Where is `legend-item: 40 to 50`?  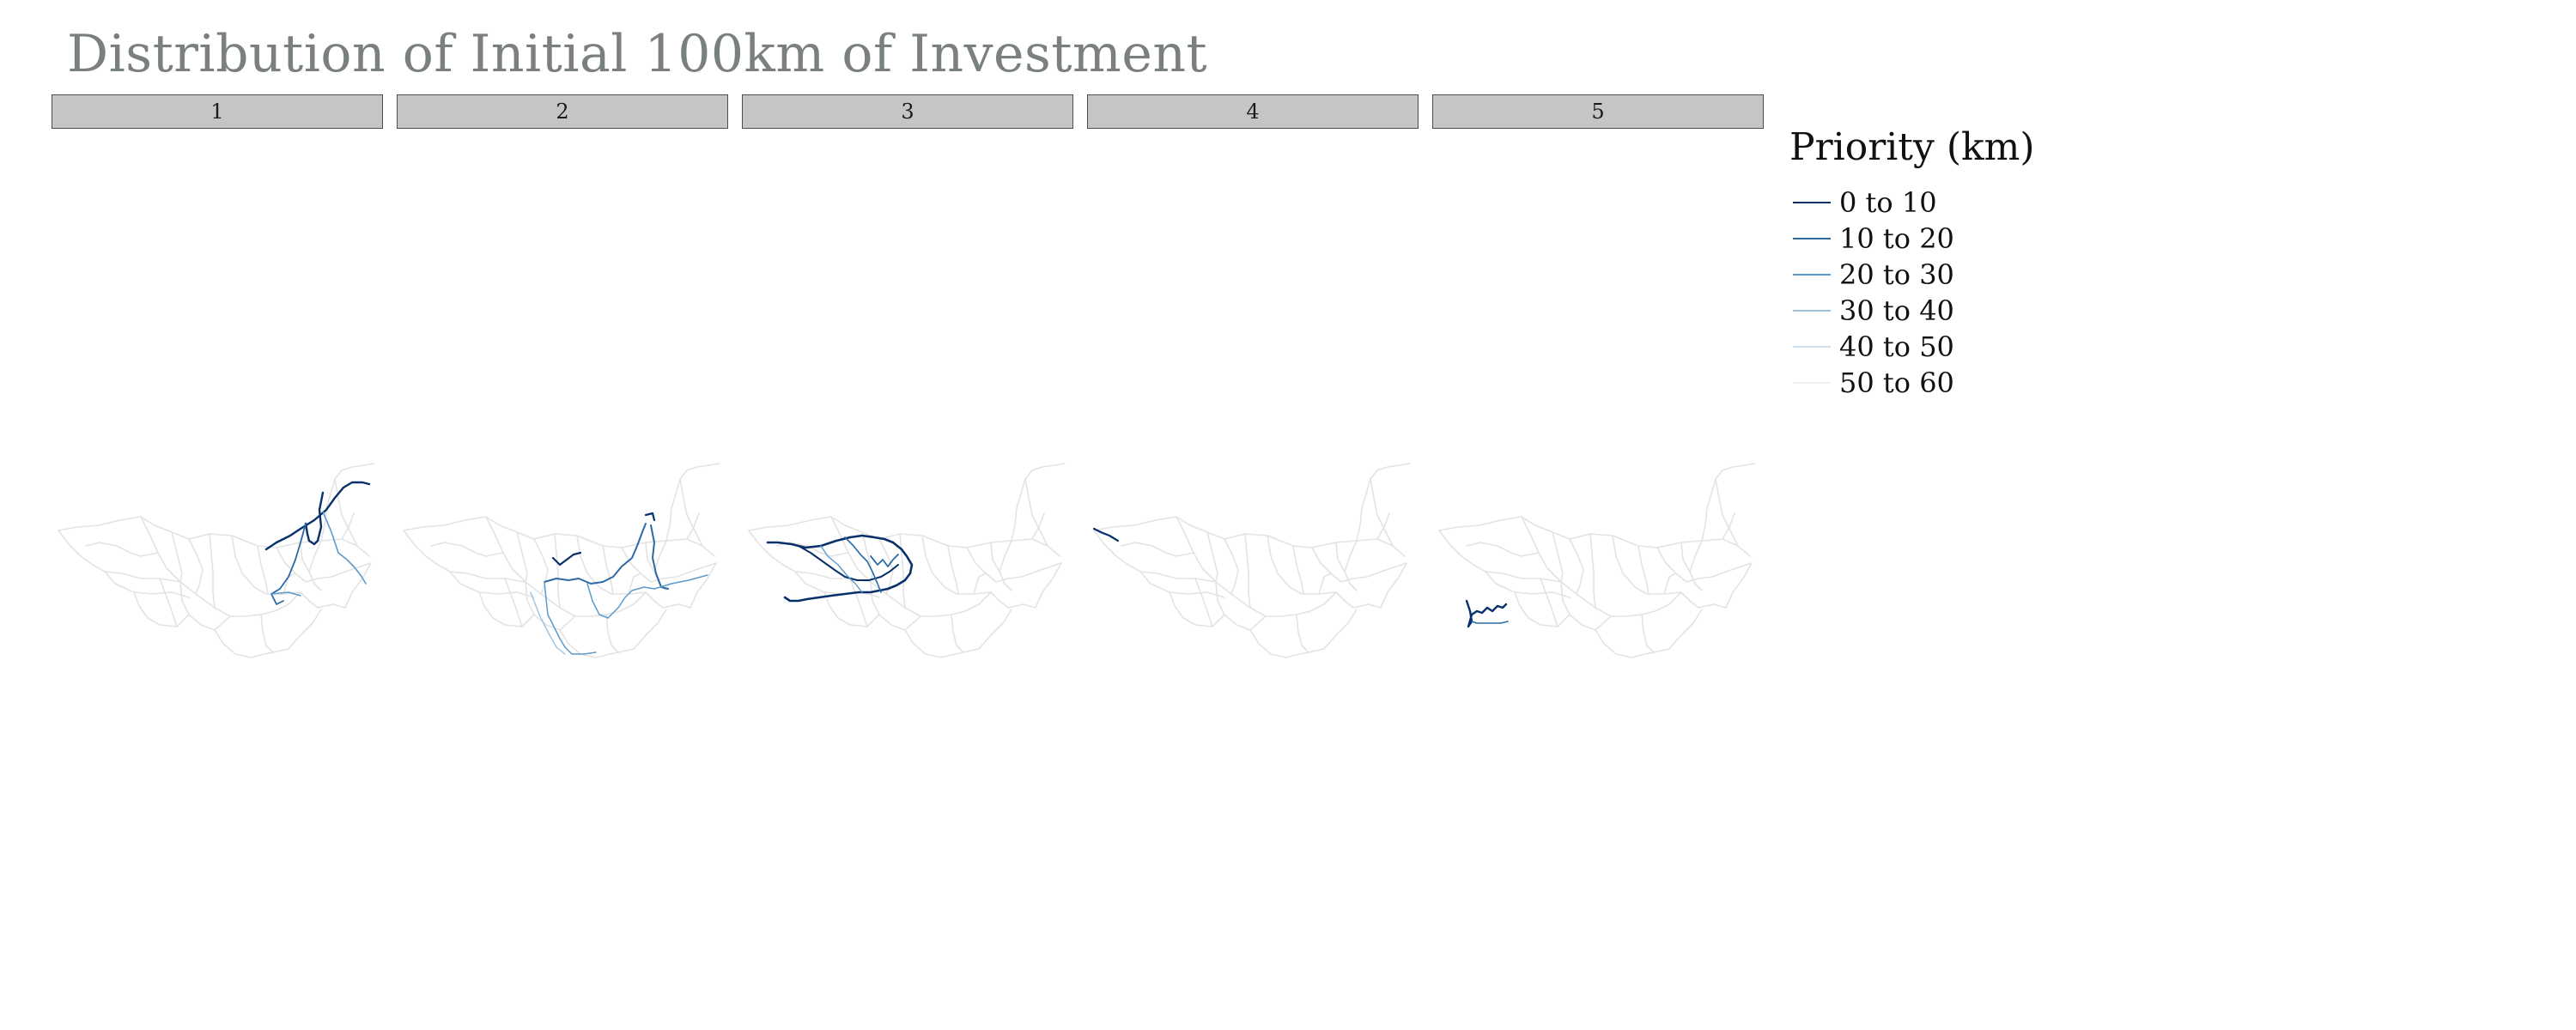
legend-item: 40 to 50 is located at coordinates (1912, 347).